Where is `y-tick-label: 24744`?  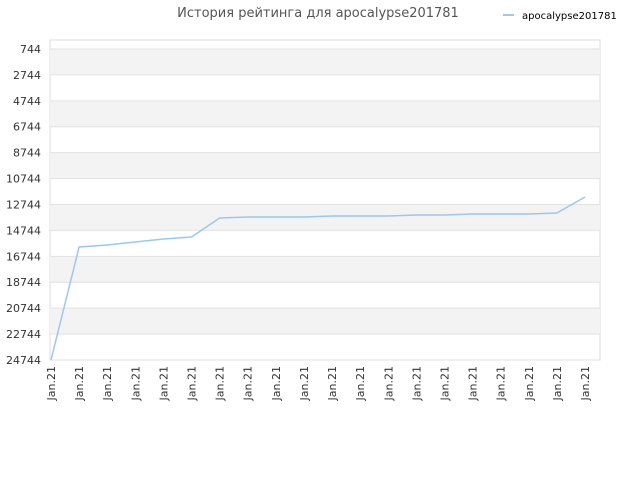 y-tick-label: 24744 is located at coordinates (23, 360).